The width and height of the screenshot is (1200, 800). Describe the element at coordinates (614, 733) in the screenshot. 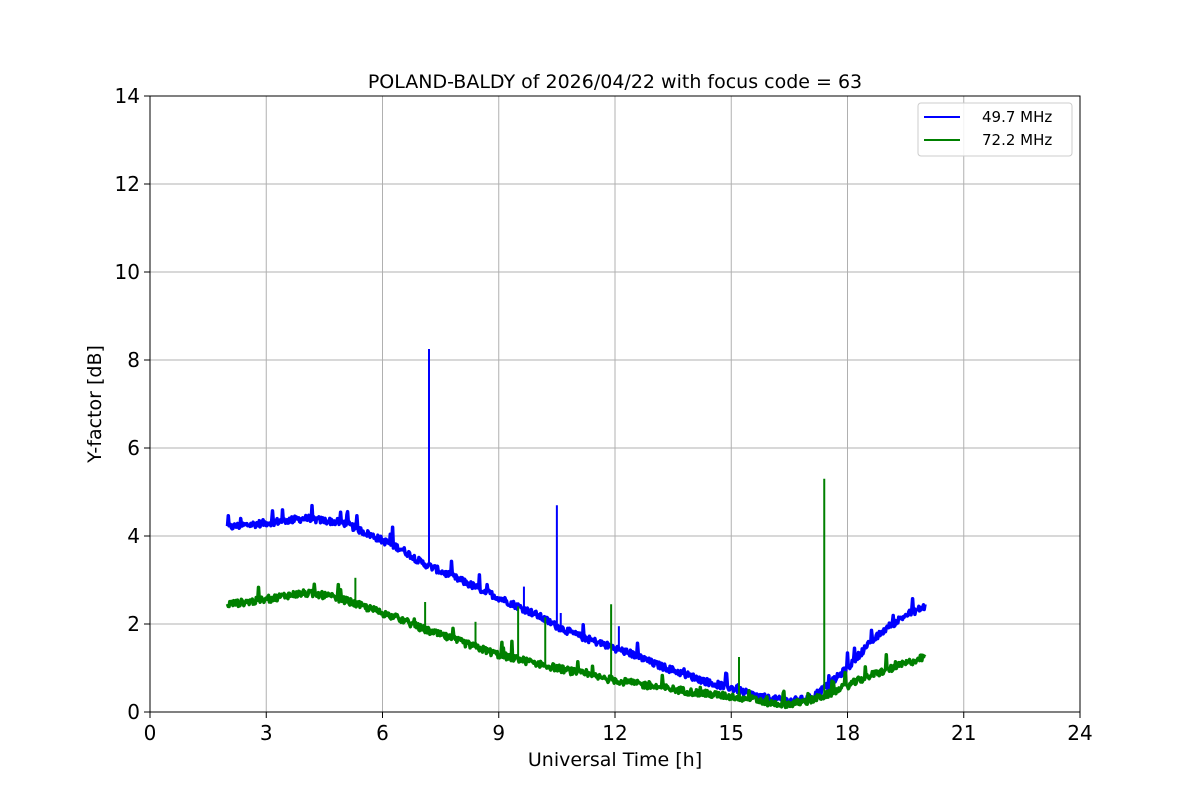

I see `x-tick-label: 12` at that location.